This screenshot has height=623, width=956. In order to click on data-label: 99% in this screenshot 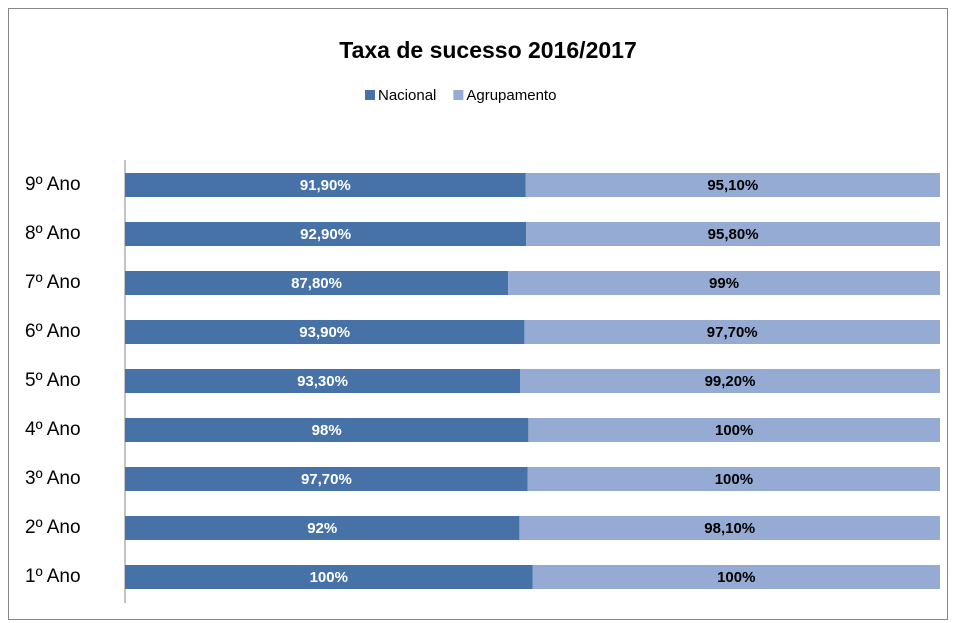, I will do `click(724, 283)`.